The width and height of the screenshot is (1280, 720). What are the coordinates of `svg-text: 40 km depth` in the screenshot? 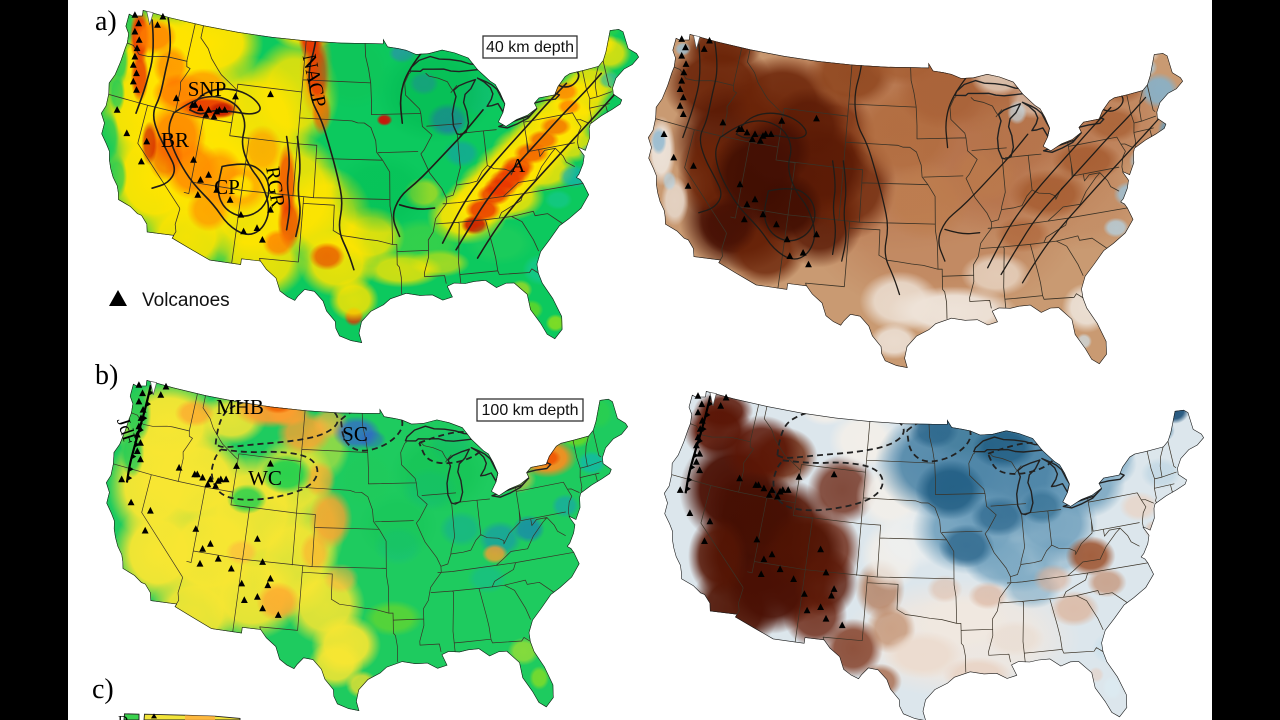 It's located at (530, 47).